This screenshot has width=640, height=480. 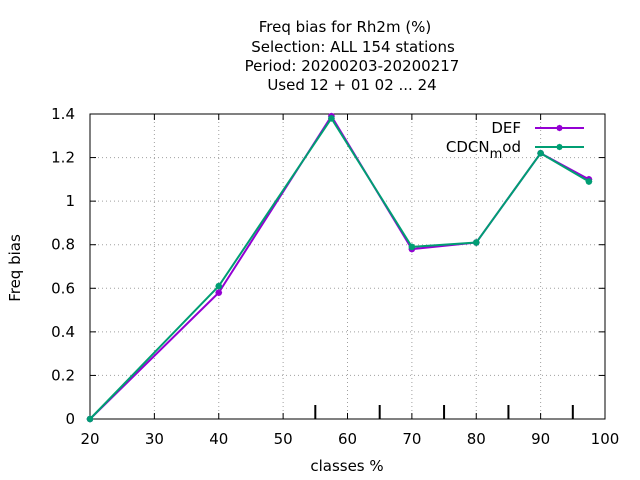 What do you see at coordinates (353, 47) in the screenshot?
I see `title-line-2: Selection: ALL 154 stations` at bounding box center [353, 47].